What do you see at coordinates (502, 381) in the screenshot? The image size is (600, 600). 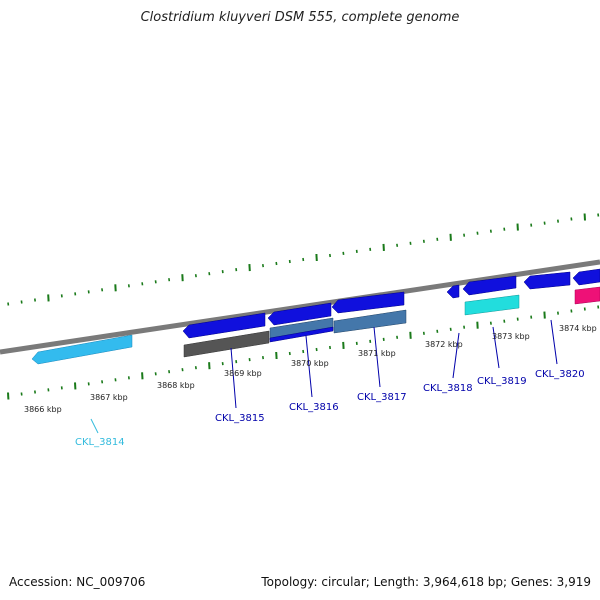 I see `gene-label-ckl-3819: CKL_3819` at bounding box center [502, 381].